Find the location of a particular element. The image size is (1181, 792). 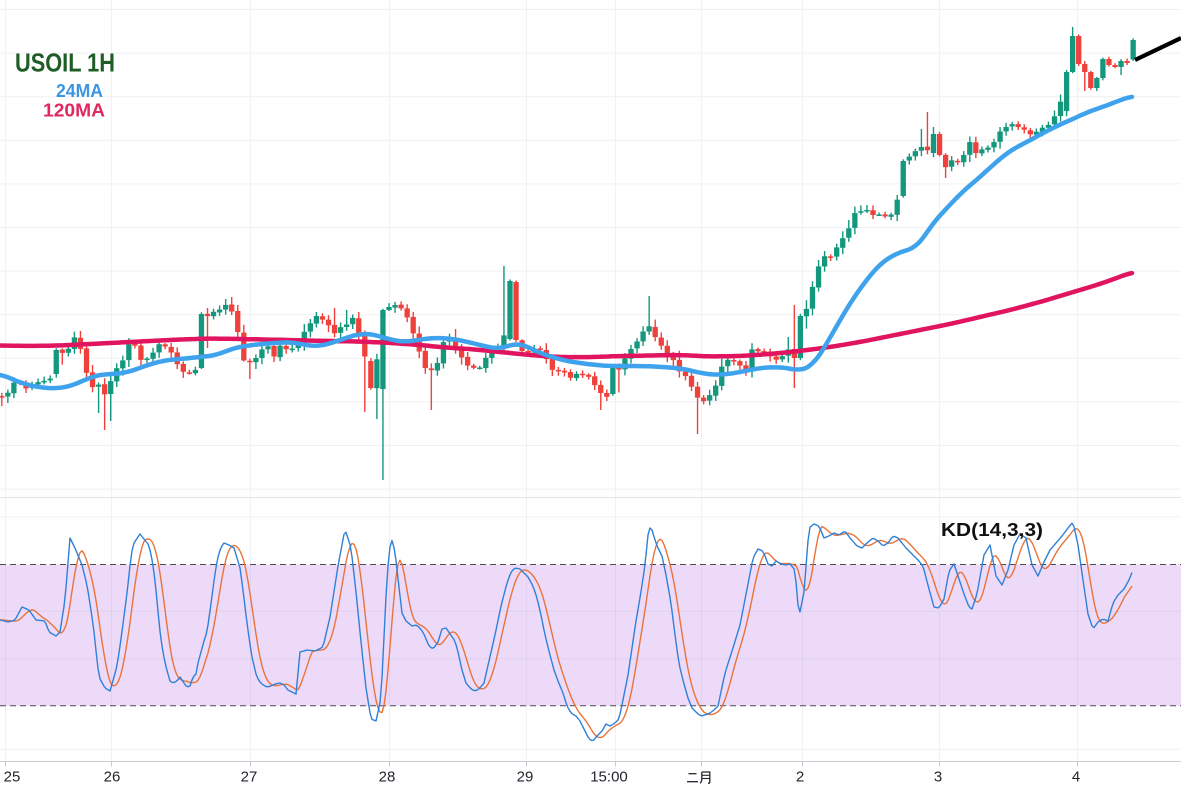

svg-text: 24MA is located at coordinates (79, 90).